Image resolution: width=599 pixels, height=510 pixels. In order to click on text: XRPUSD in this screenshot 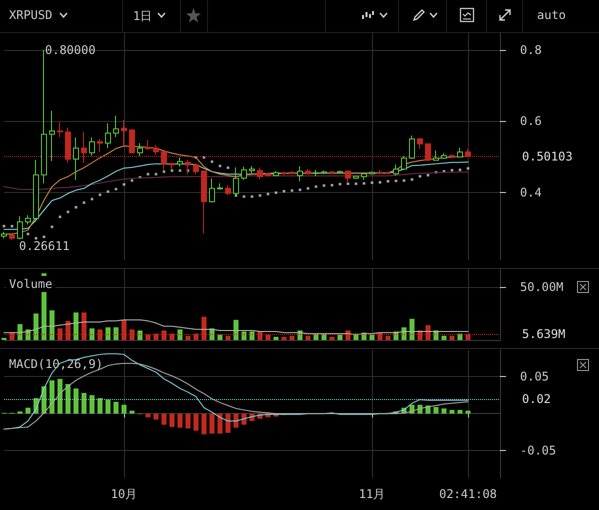, I will do `click(30, 15)`.